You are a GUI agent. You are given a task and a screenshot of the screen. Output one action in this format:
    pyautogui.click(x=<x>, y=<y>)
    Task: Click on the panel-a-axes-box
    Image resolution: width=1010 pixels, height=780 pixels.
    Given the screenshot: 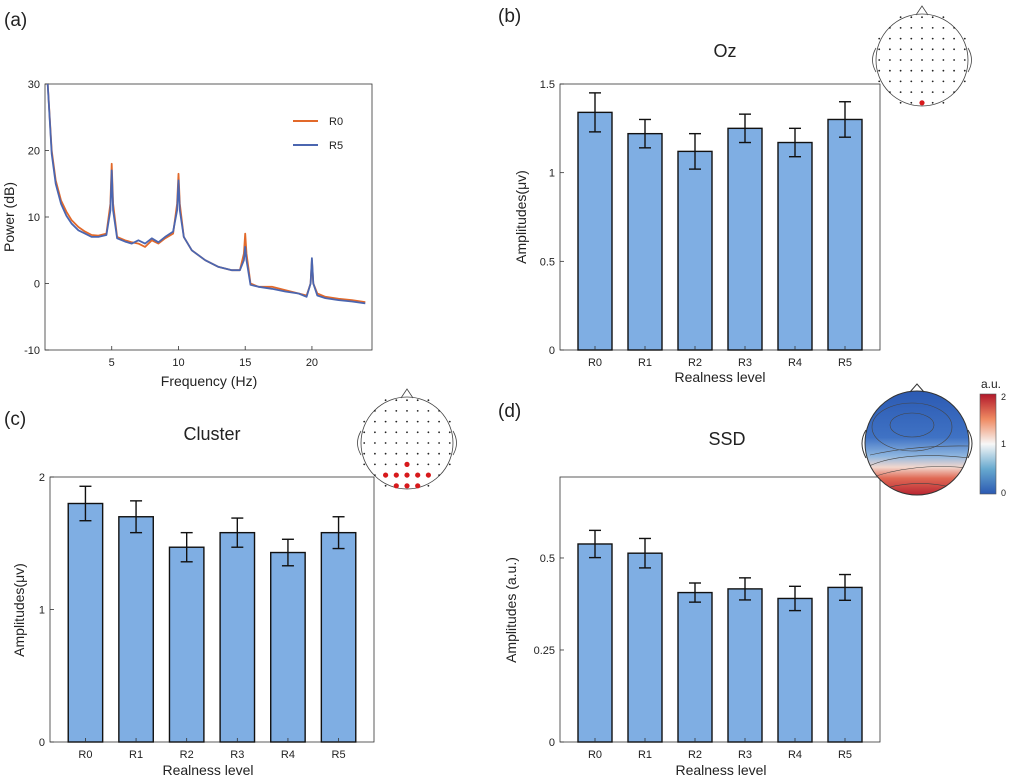 What is the action you would take?
    pyautogui.click(x=208, y=217)
    